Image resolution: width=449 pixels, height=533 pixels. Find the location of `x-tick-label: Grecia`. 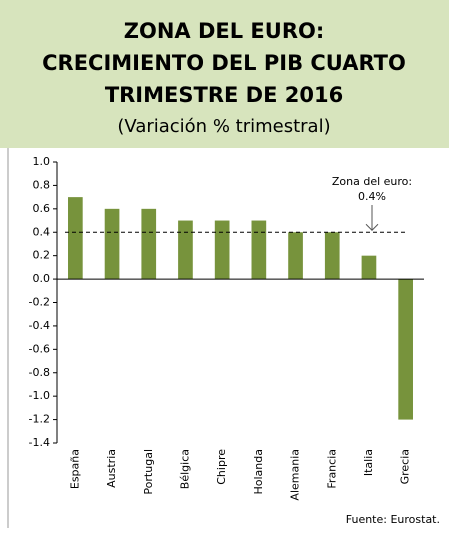

x-tick-label: Grecia is located at coordinates (405, 466).